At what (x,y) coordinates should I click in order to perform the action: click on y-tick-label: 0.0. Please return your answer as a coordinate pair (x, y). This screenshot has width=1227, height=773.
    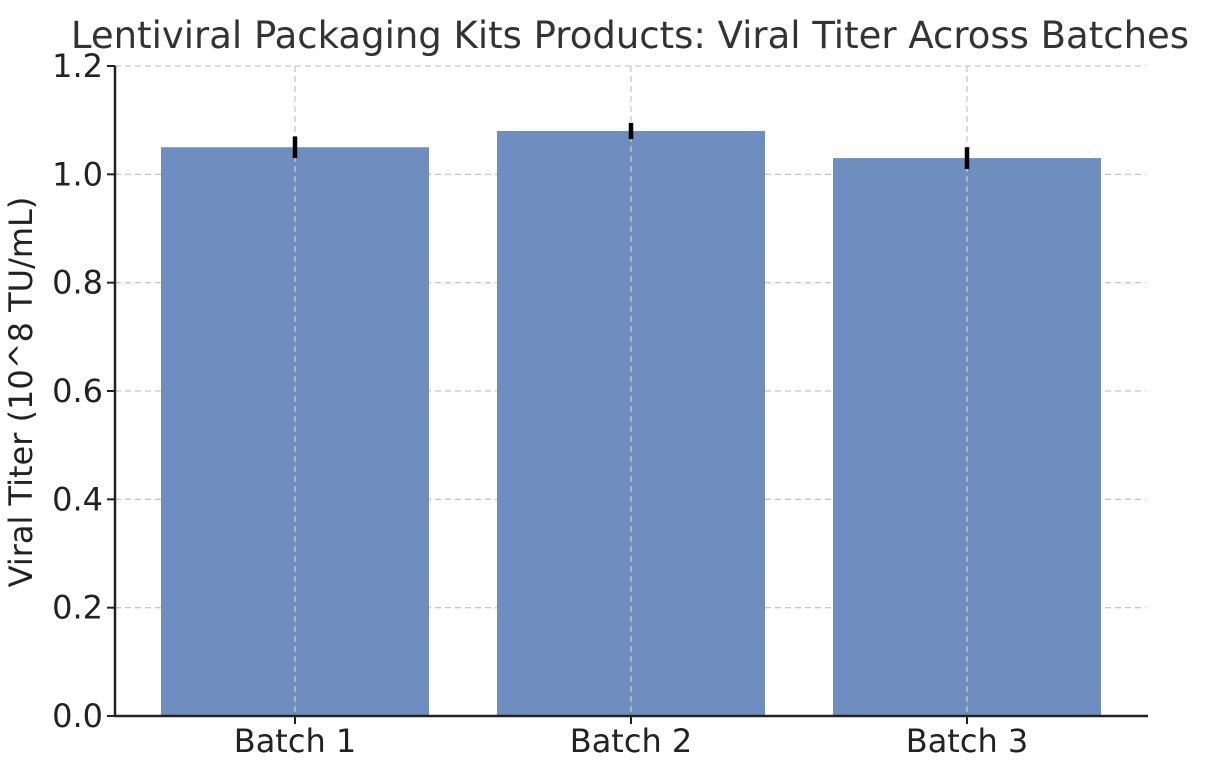
    Looking at the image, I should click on (77, 716).